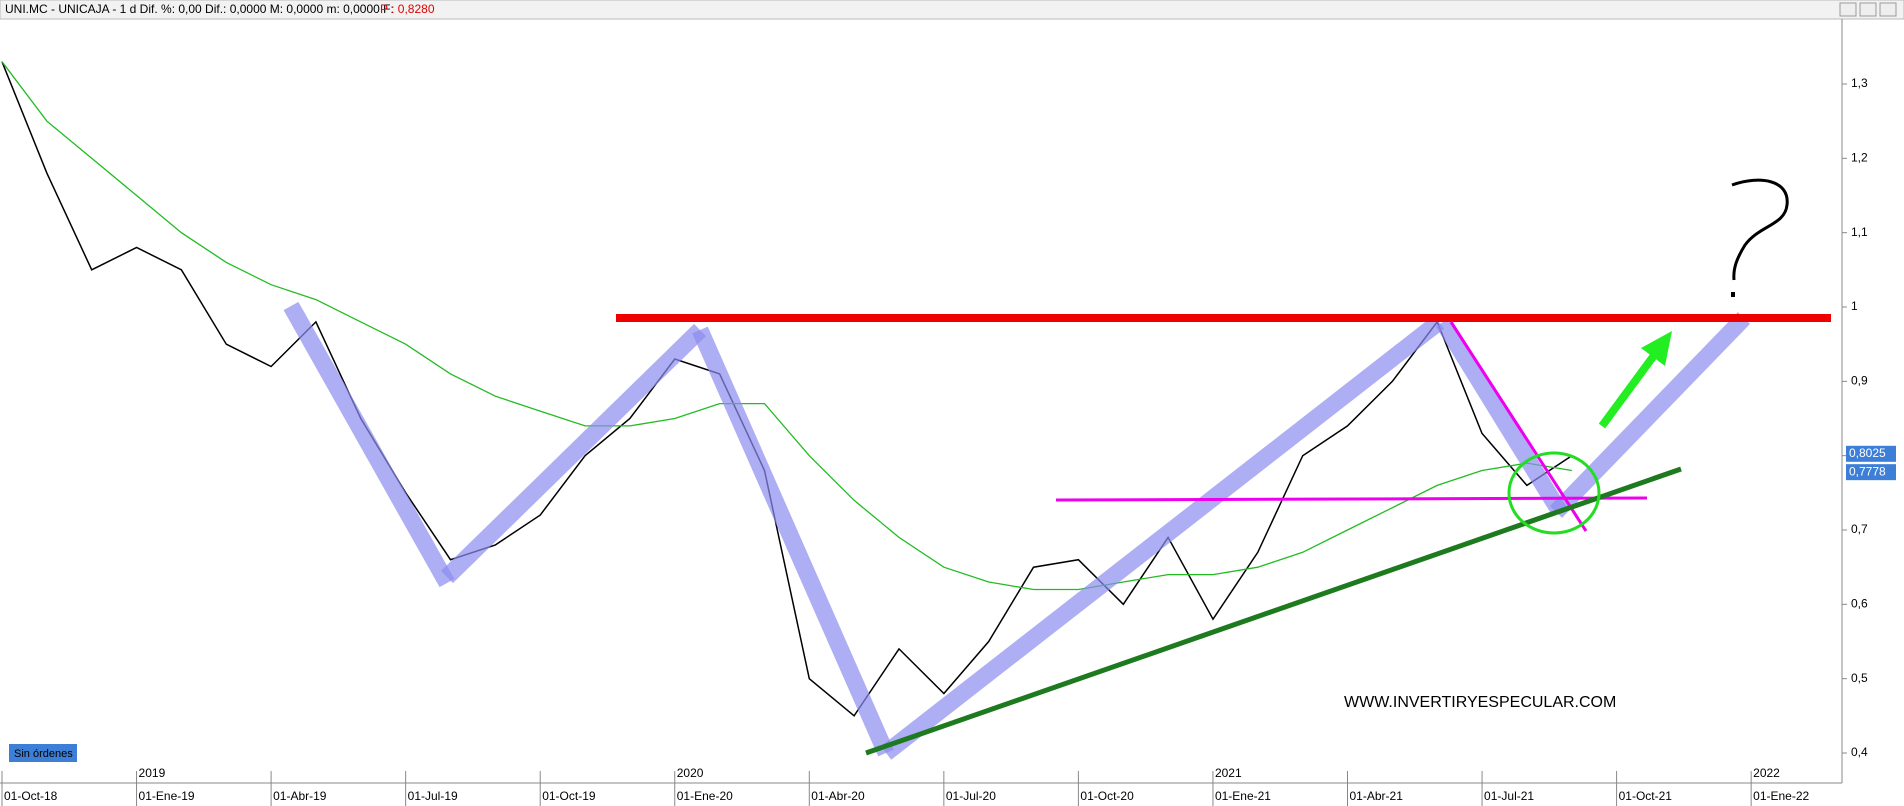 The image size is (1904, 806). I want to click on y-tick-label: 0,9, so click(1859, 381).